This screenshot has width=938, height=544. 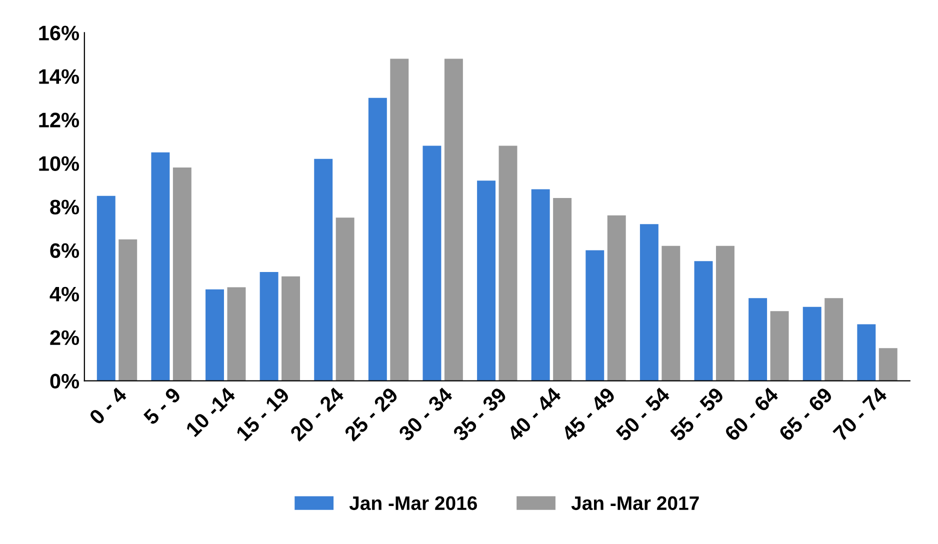 I want to click on x-tick-label: 70 - 74, so click(x=860, y=414).